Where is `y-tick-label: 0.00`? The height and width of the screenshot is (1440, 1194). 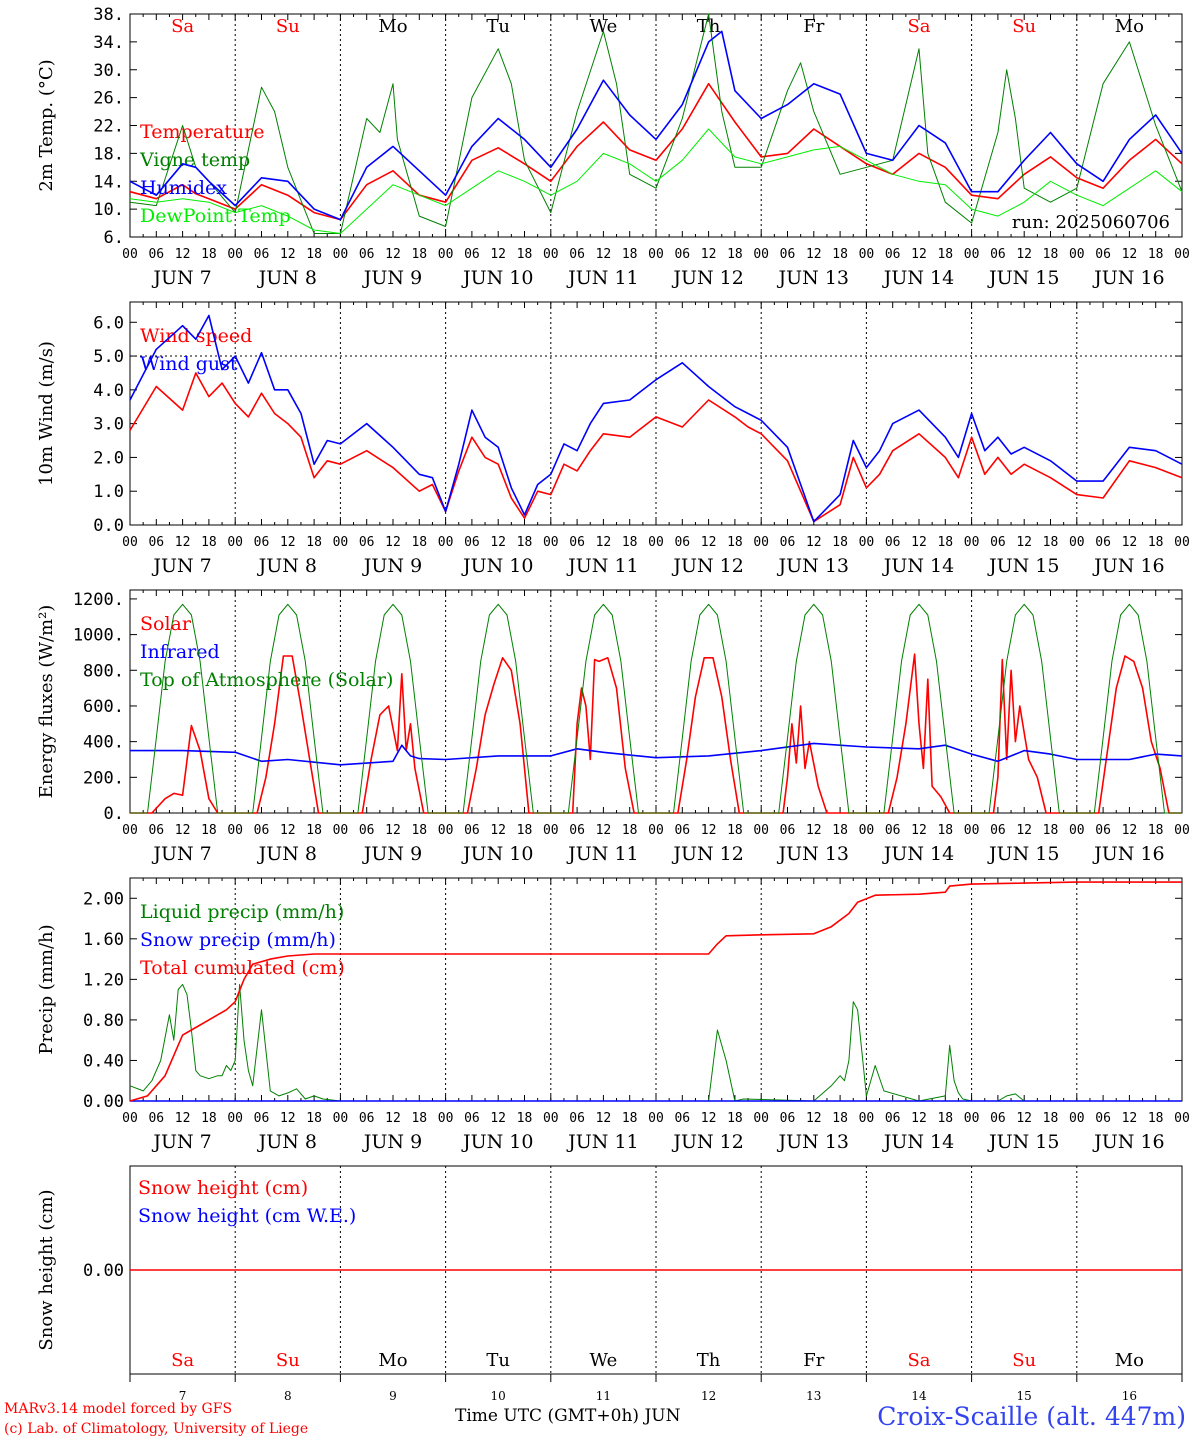
y-tick-label: 0.00 is located at coordinates (103, 1102).